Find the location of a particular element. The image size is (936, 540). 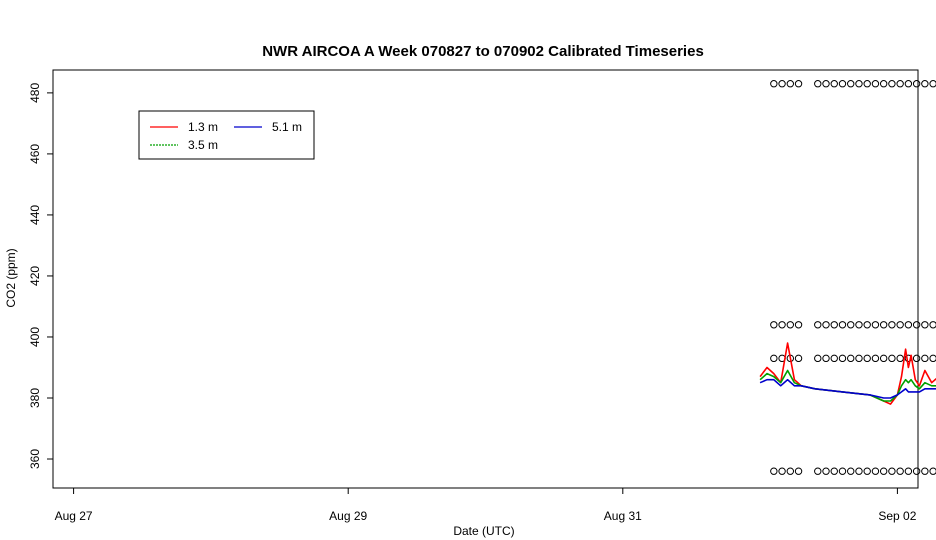

y-axis: 360 380 400 420 440 460 480 is located at coordinates (40, 276).